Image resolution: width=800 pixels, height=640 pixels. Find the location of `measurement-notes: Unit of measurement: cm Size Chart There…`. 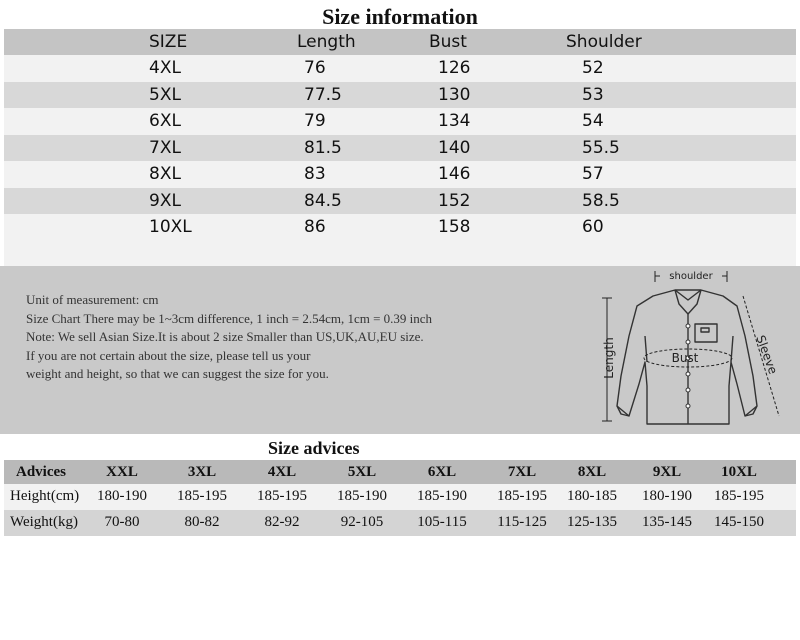

measurement-notes: Unit of measurement: cm Size Chart There… is located at coordinates (229, 337).